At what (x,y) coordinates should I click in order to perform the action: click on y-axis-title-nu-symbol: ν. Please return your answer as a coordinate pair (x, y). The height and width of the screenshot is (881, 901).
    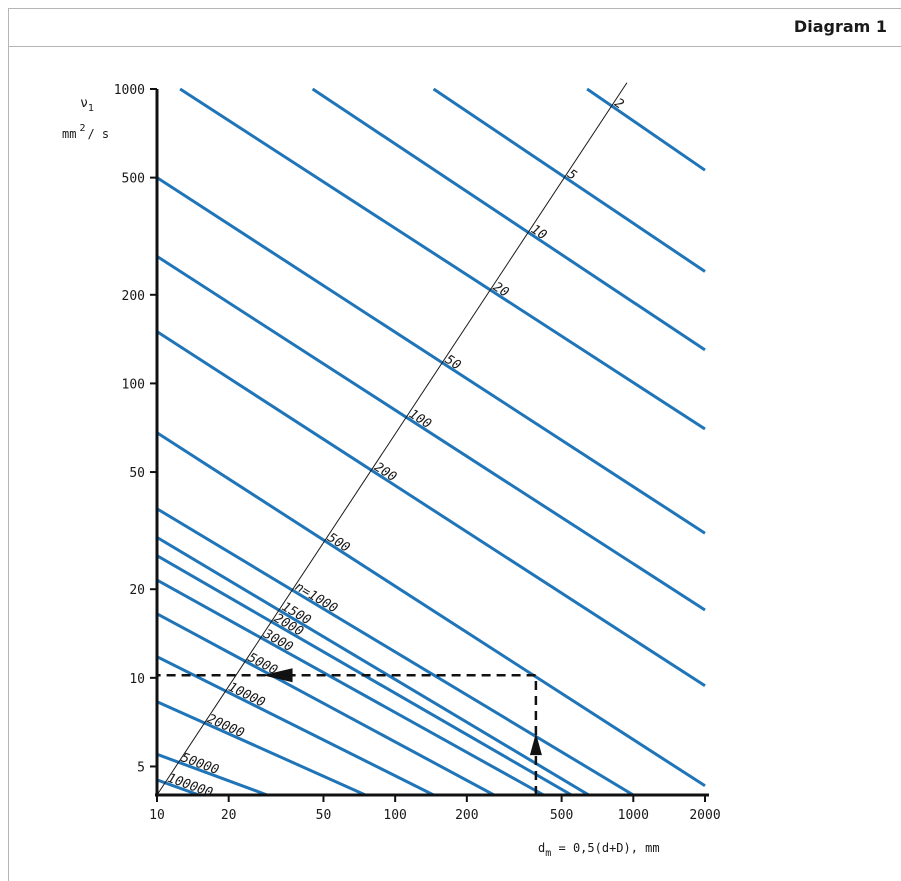
    Looking at the image, I should click on (84, 103).